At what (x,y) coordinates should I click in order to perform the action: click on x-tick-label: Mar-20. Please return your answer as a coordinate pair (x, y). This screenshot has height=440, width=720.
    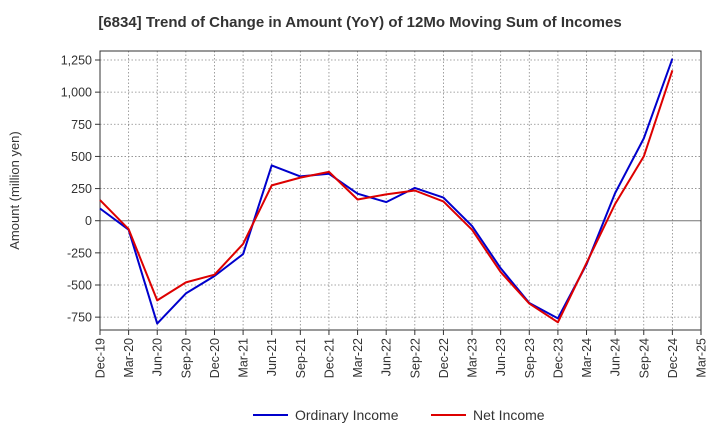
    Looking at the image, I should click on (129, 358).